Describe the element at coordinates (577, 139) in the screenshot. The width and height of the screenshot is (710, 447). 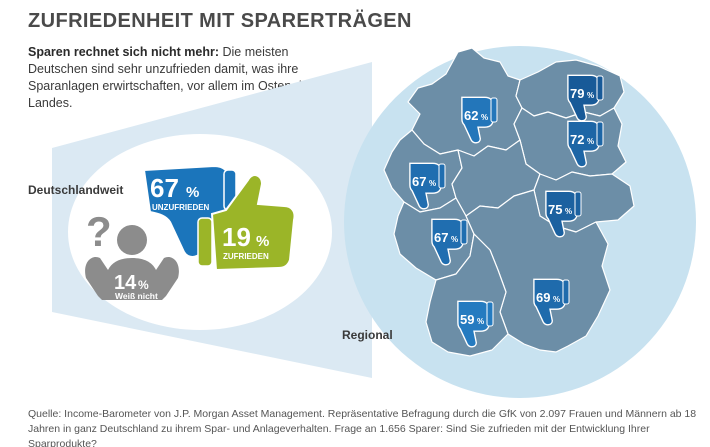
I see `badge-east-value: 72` at that location.